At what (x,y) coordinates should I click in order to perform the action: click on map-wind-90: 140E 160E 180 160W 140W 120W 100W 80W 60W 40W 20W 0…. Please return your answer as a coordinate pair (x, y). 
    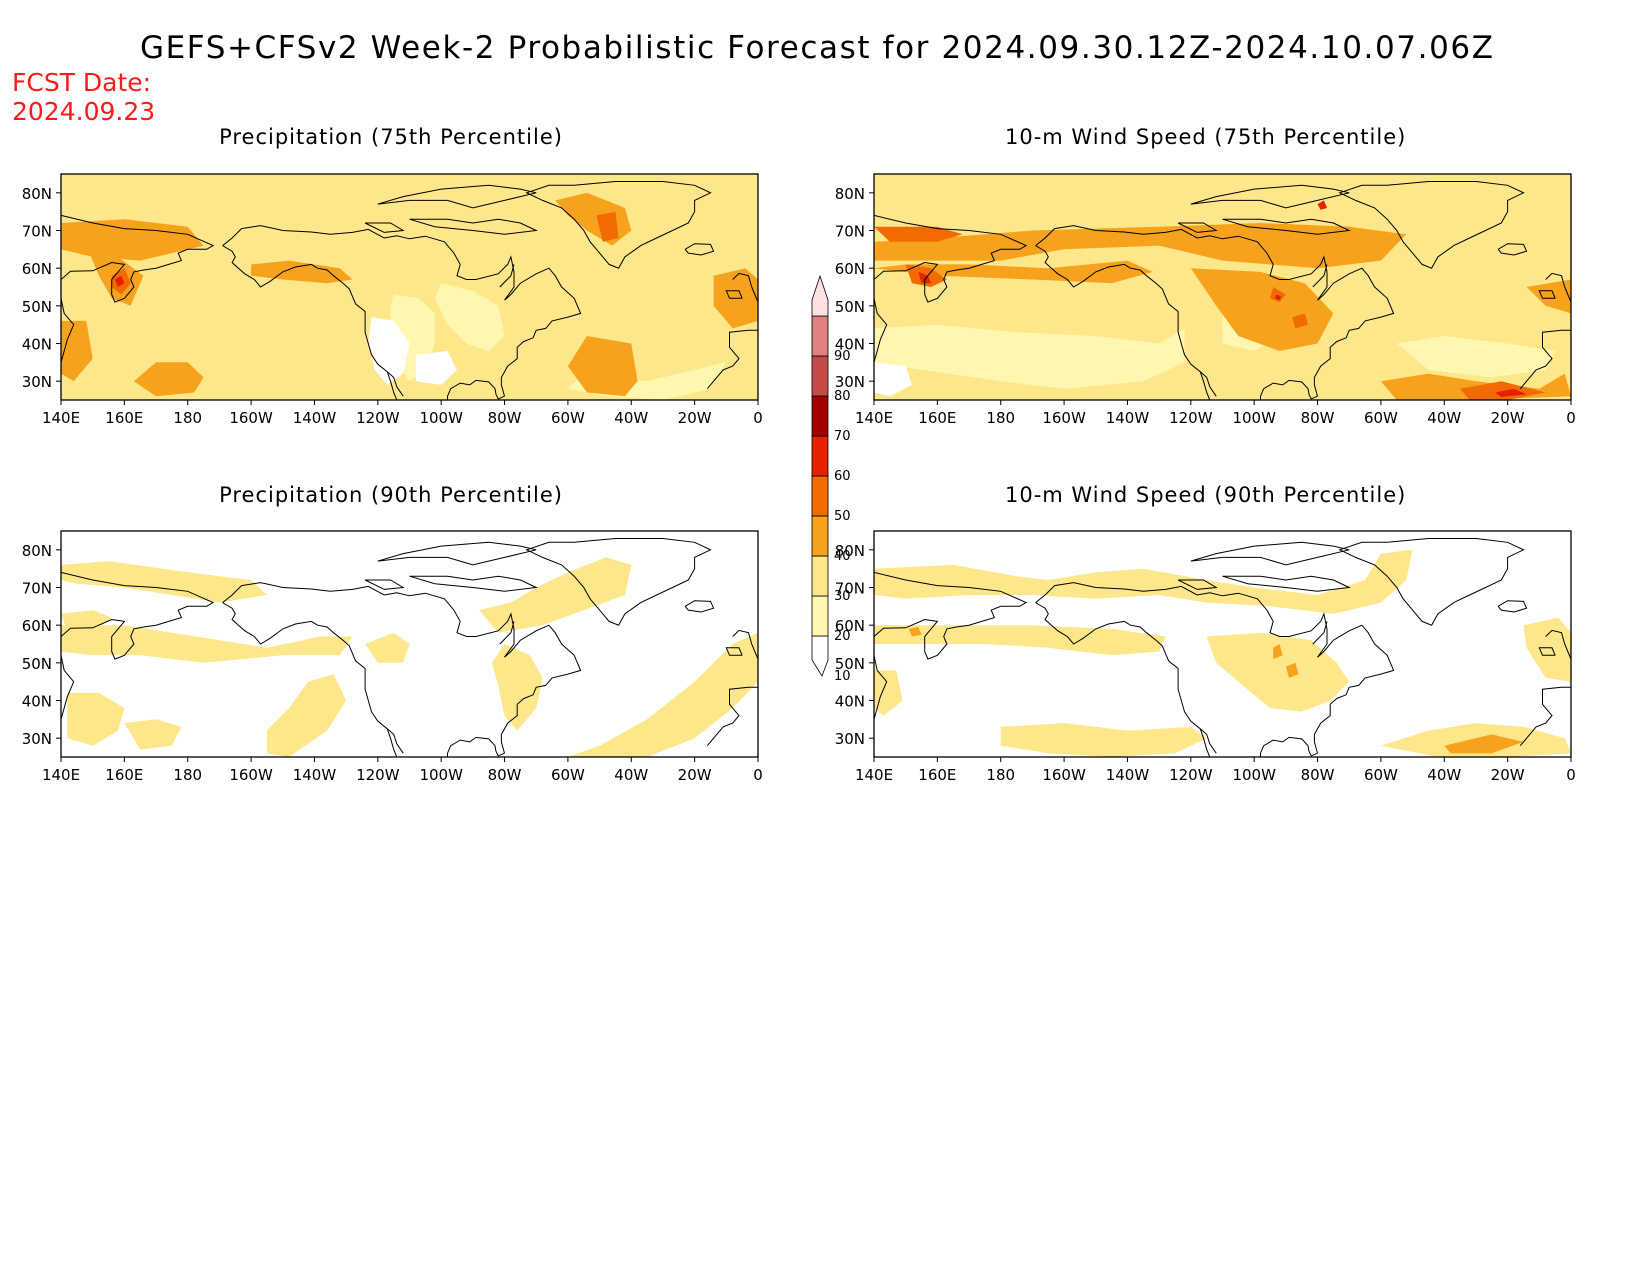
    Looking at the image, I should click on (1205, 657).